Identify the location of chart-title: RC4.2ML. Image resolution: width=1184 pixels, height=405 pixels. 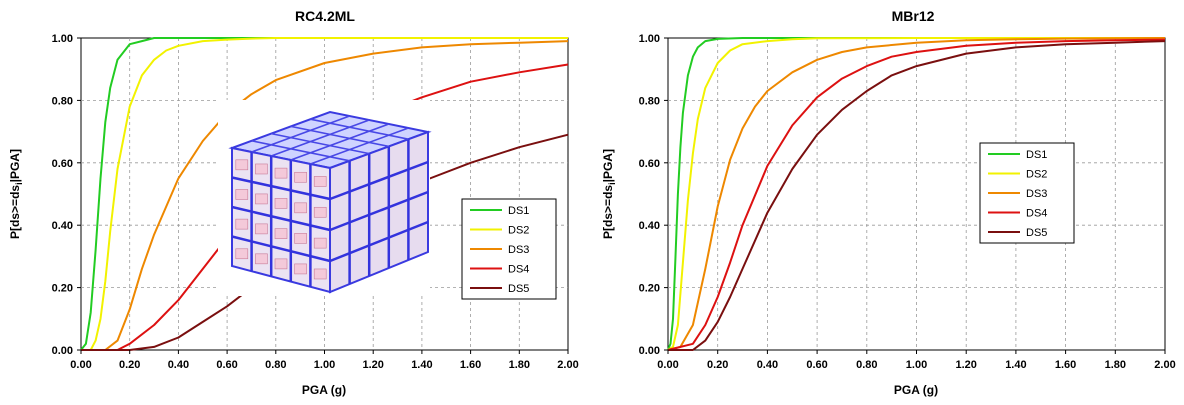
(325, 16).